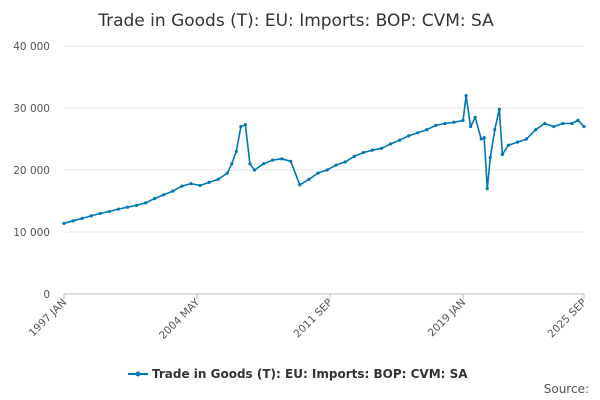  What do you see at coordinates (46, 295) in the screenshot?
I see `y-tick-label: 0` at bounding box center [46, 295].